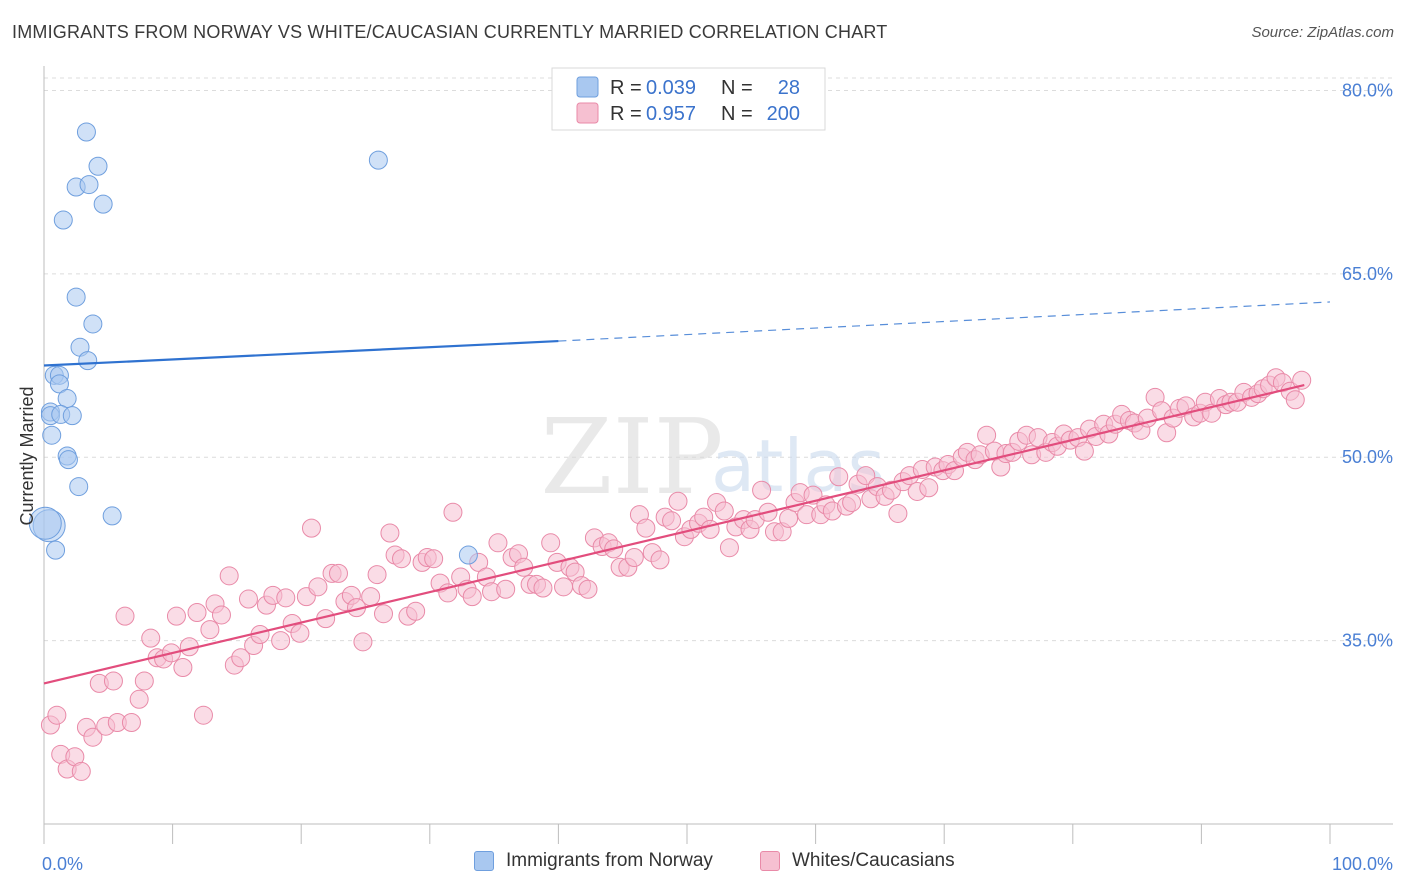 Image resolution: width=1406 pixels, height=892 pixels. I want to click on legend-r-label-norway: R =, so click(626, 88).